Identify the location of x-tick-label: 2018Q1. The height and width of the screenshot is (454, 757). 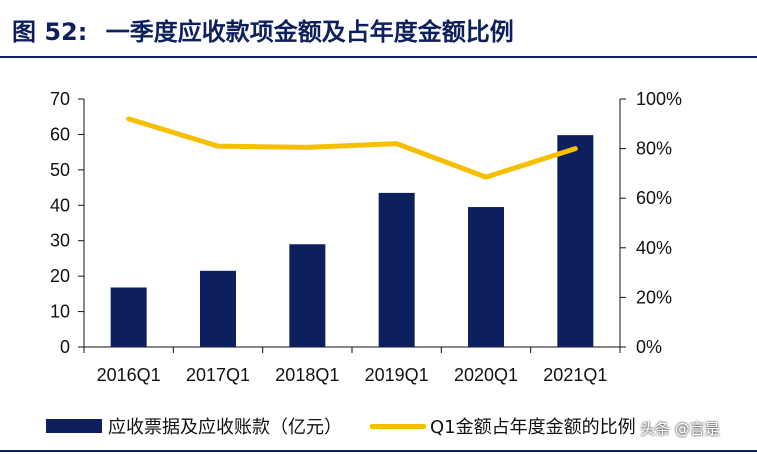
(307, 375).